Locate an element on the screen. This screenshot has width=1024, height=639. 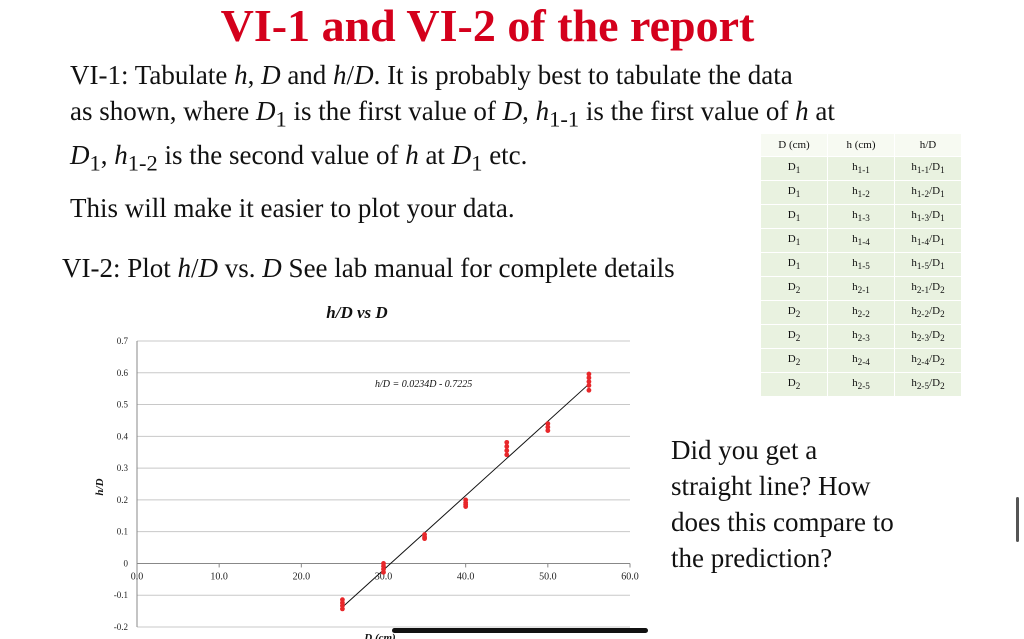
table-cell: h1-5/D1 is located at coordinates (928, 264).